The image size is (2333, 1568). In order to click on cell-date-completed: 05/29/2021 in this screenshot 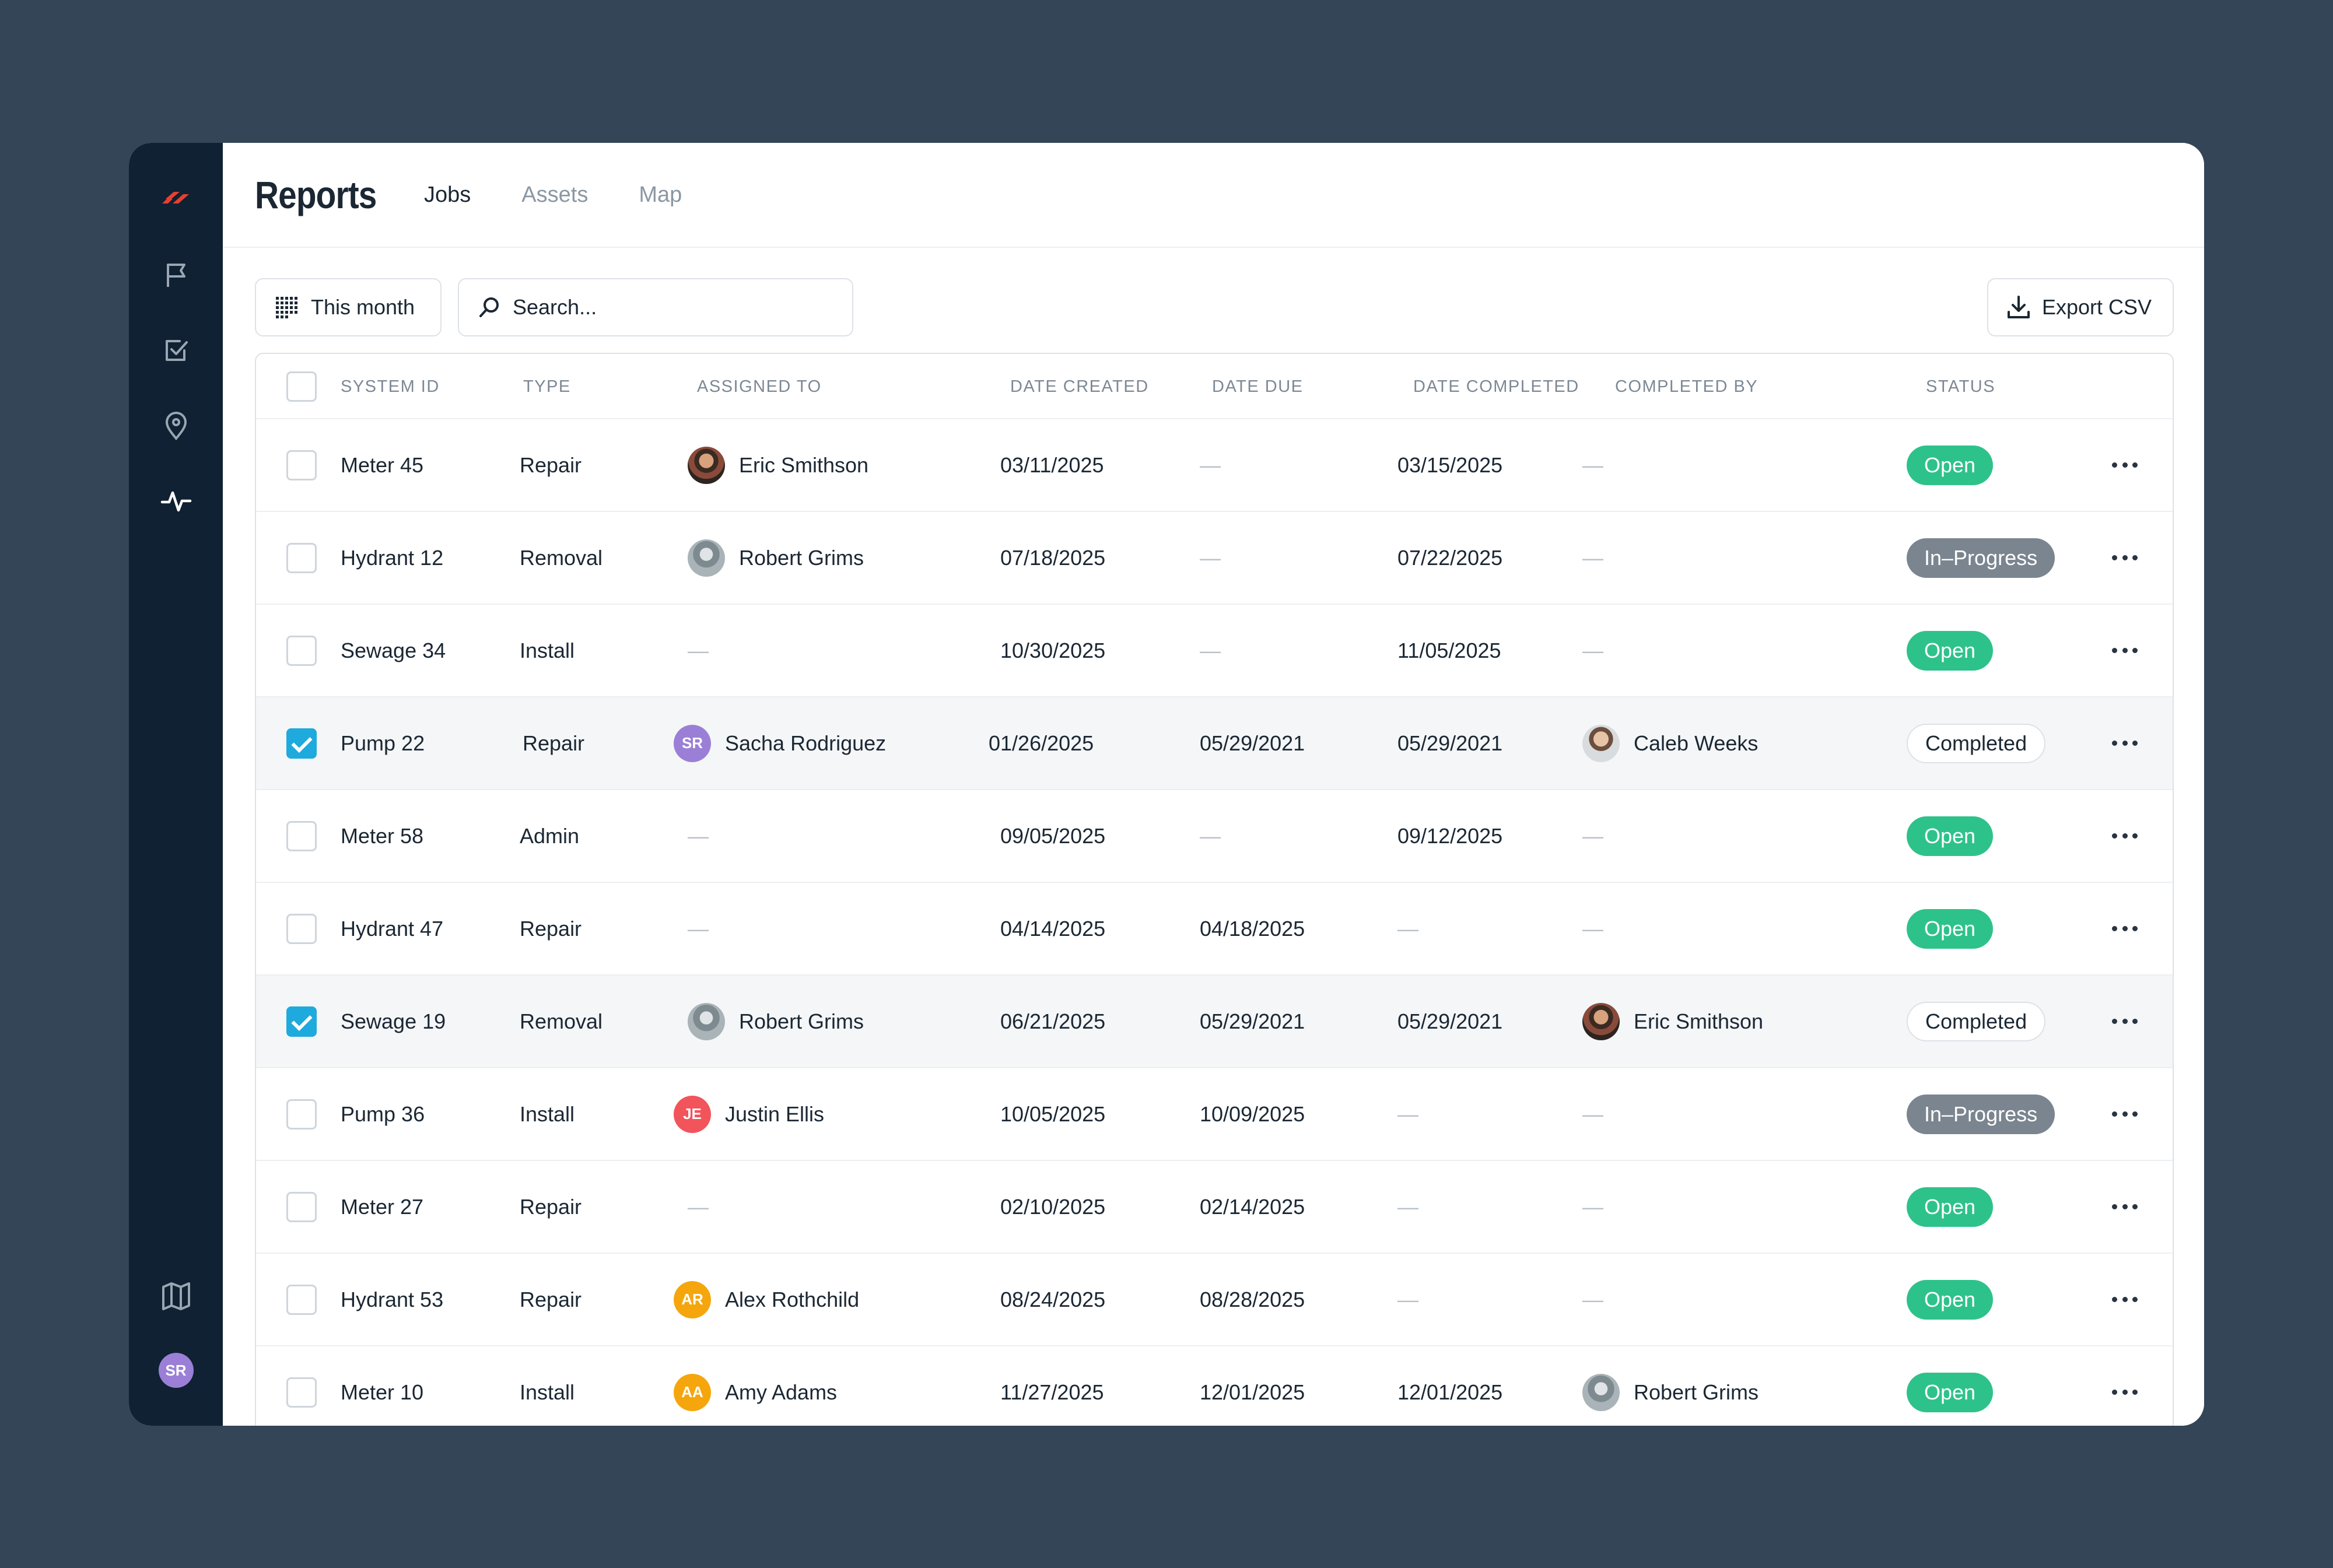, I will do `click(1449, 743)`.